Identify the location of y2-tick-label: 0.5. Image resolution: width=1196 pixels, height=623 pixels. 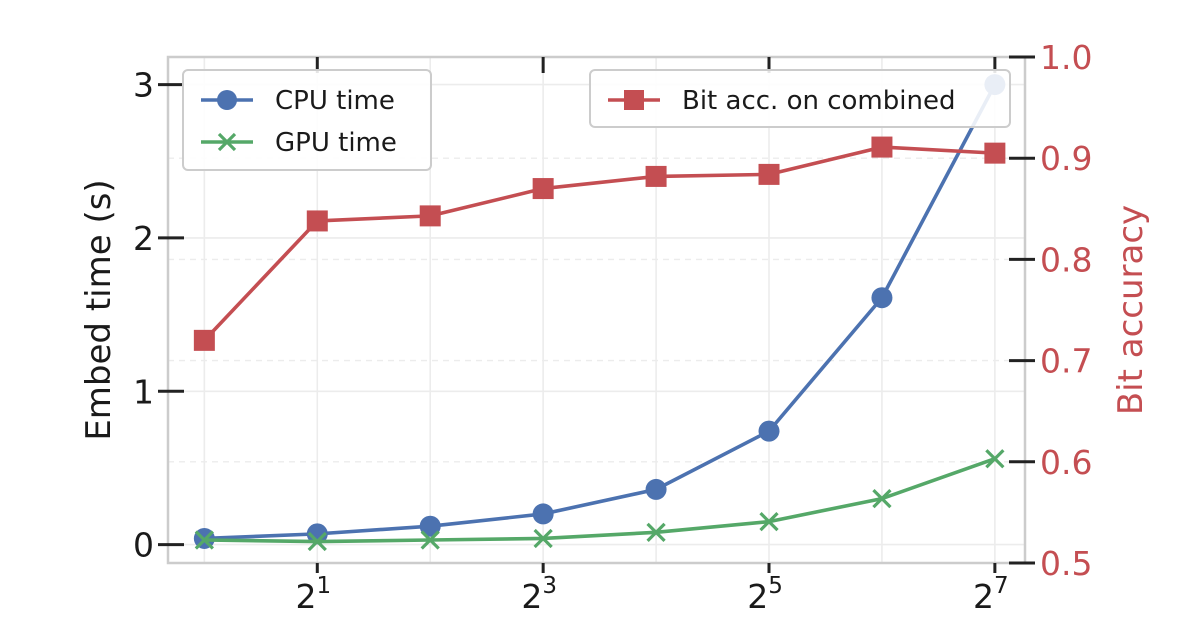
(1066, 563).